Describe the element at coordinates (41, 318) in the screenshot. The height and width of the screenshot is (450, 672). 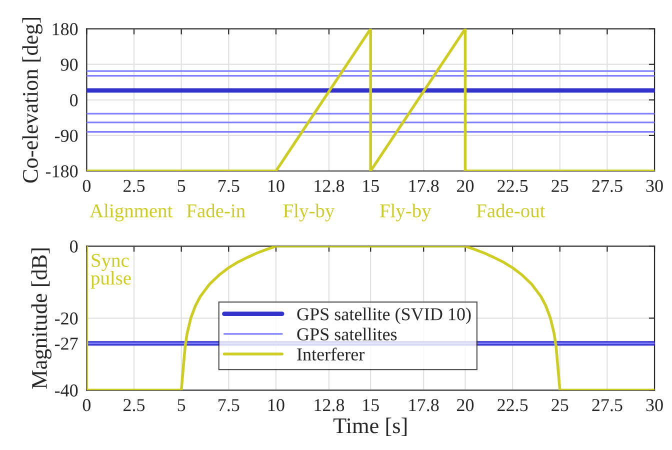
I see `y-axis-title: Magnitude [dB]` at that location.